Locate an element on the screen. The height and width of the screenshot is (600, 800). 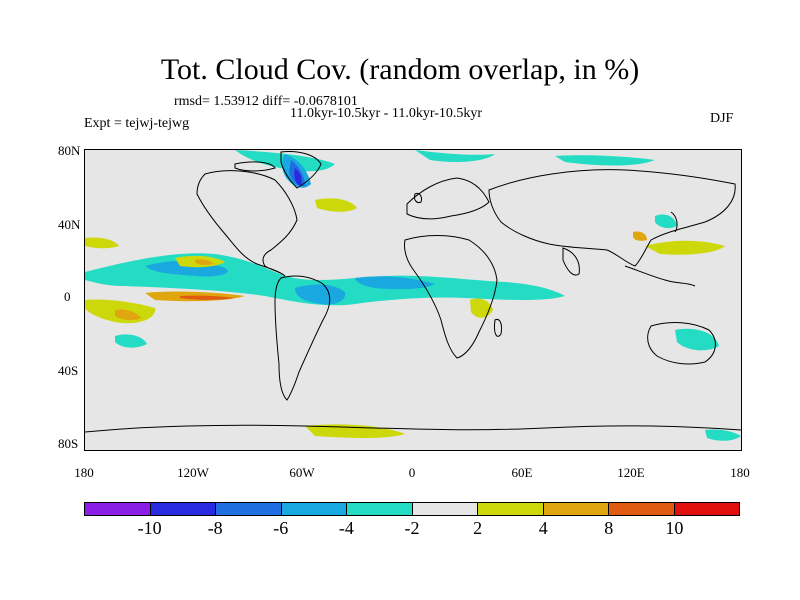
map-title: Tot. Cloud Cov. (random overlap, in %) is located at coordinates (400, 69).